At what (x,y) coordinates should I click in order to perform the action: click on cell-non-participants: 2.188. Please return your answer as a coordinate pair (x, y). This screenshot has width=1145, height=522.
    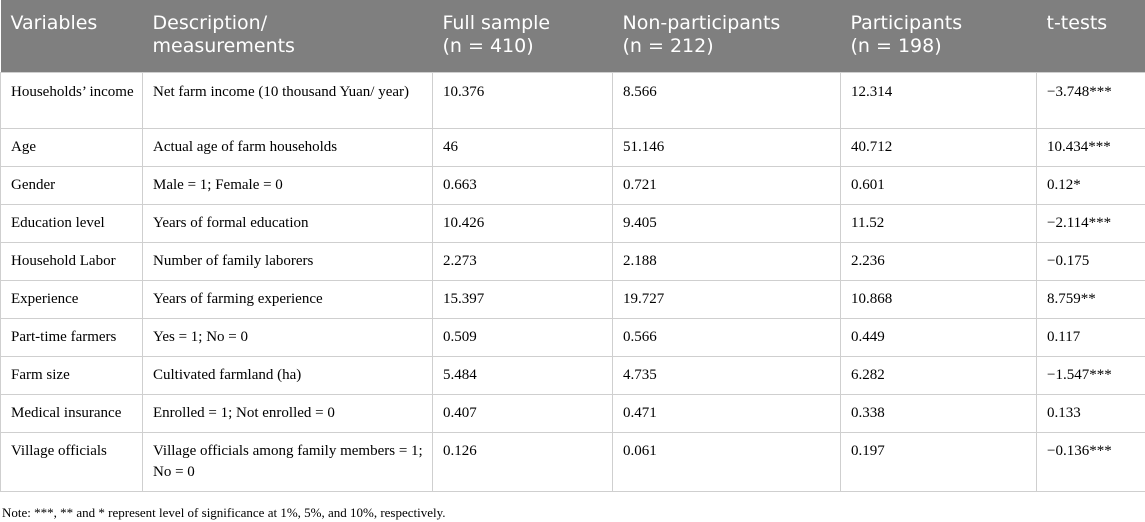
    Looking at the image, I should click on (726, 261).